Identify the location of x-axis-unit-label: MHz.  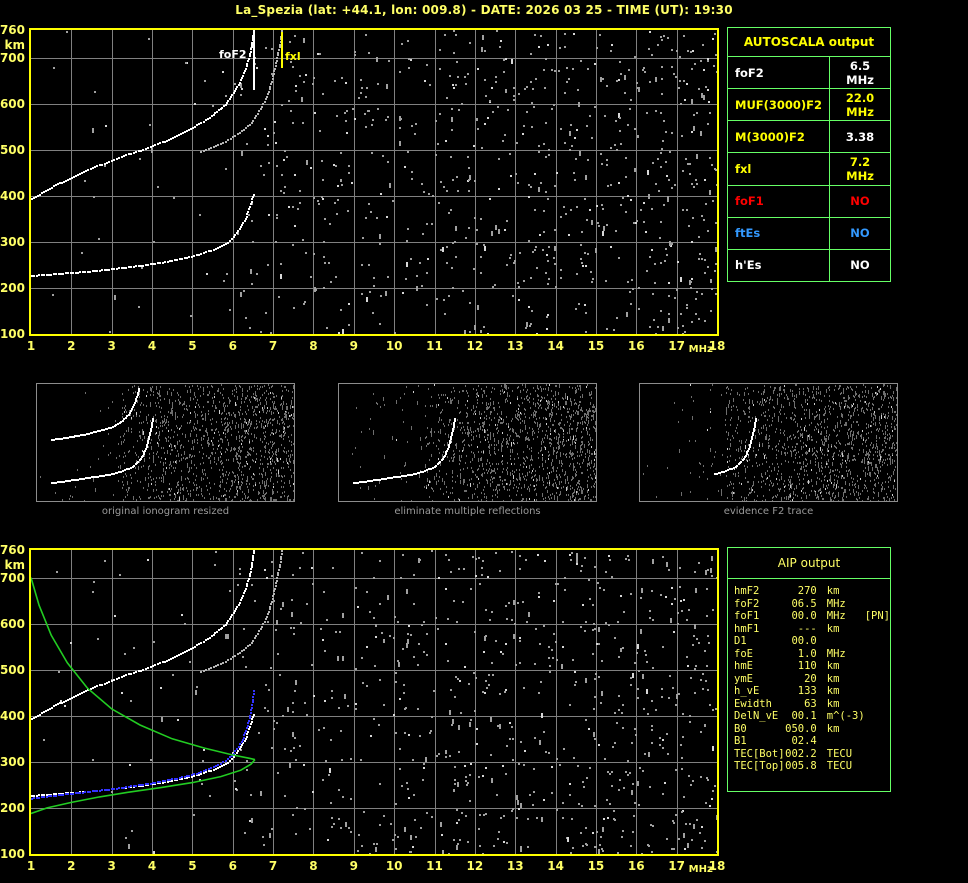
(700, 349).